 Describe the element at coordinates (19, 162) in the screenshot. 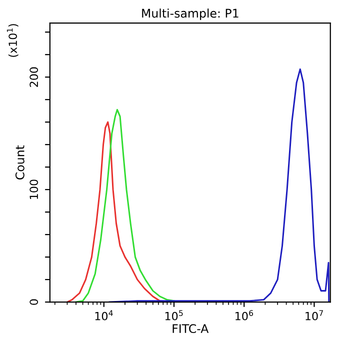

I see `y-axis-title: Count` at that location.